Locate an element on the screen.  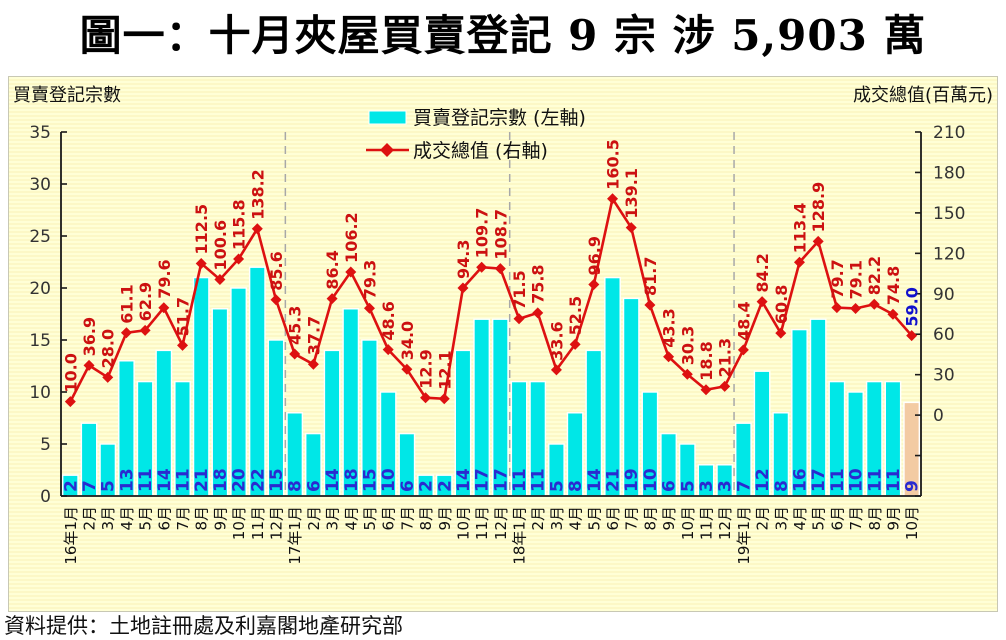
line-value-label: 94.3 is located at coordinates (463, 258).